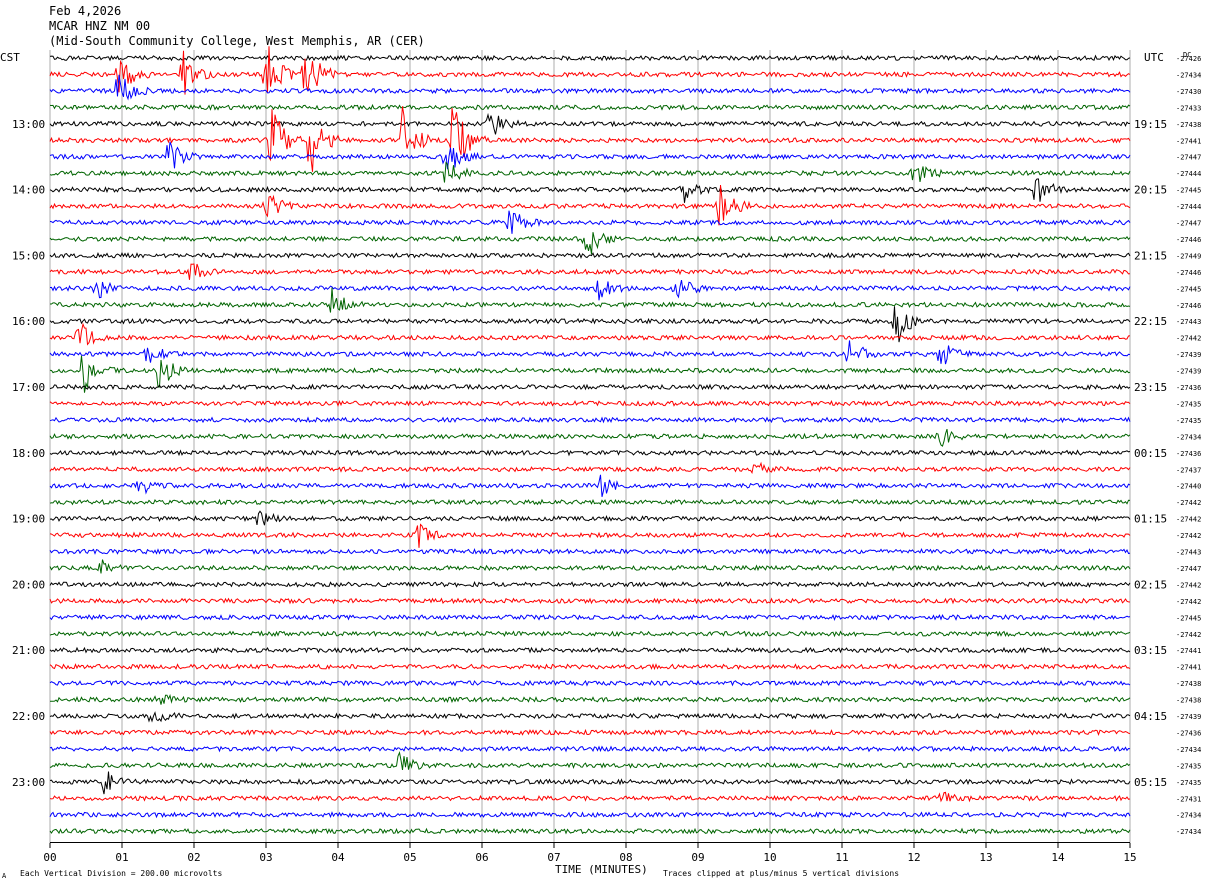 The width and height of the screenshot is (1210, 886). What do you see at coordinates (28, 584) in the screenshot?
I see `left-hour-label: 20:00` at bounding box center [28, 584].